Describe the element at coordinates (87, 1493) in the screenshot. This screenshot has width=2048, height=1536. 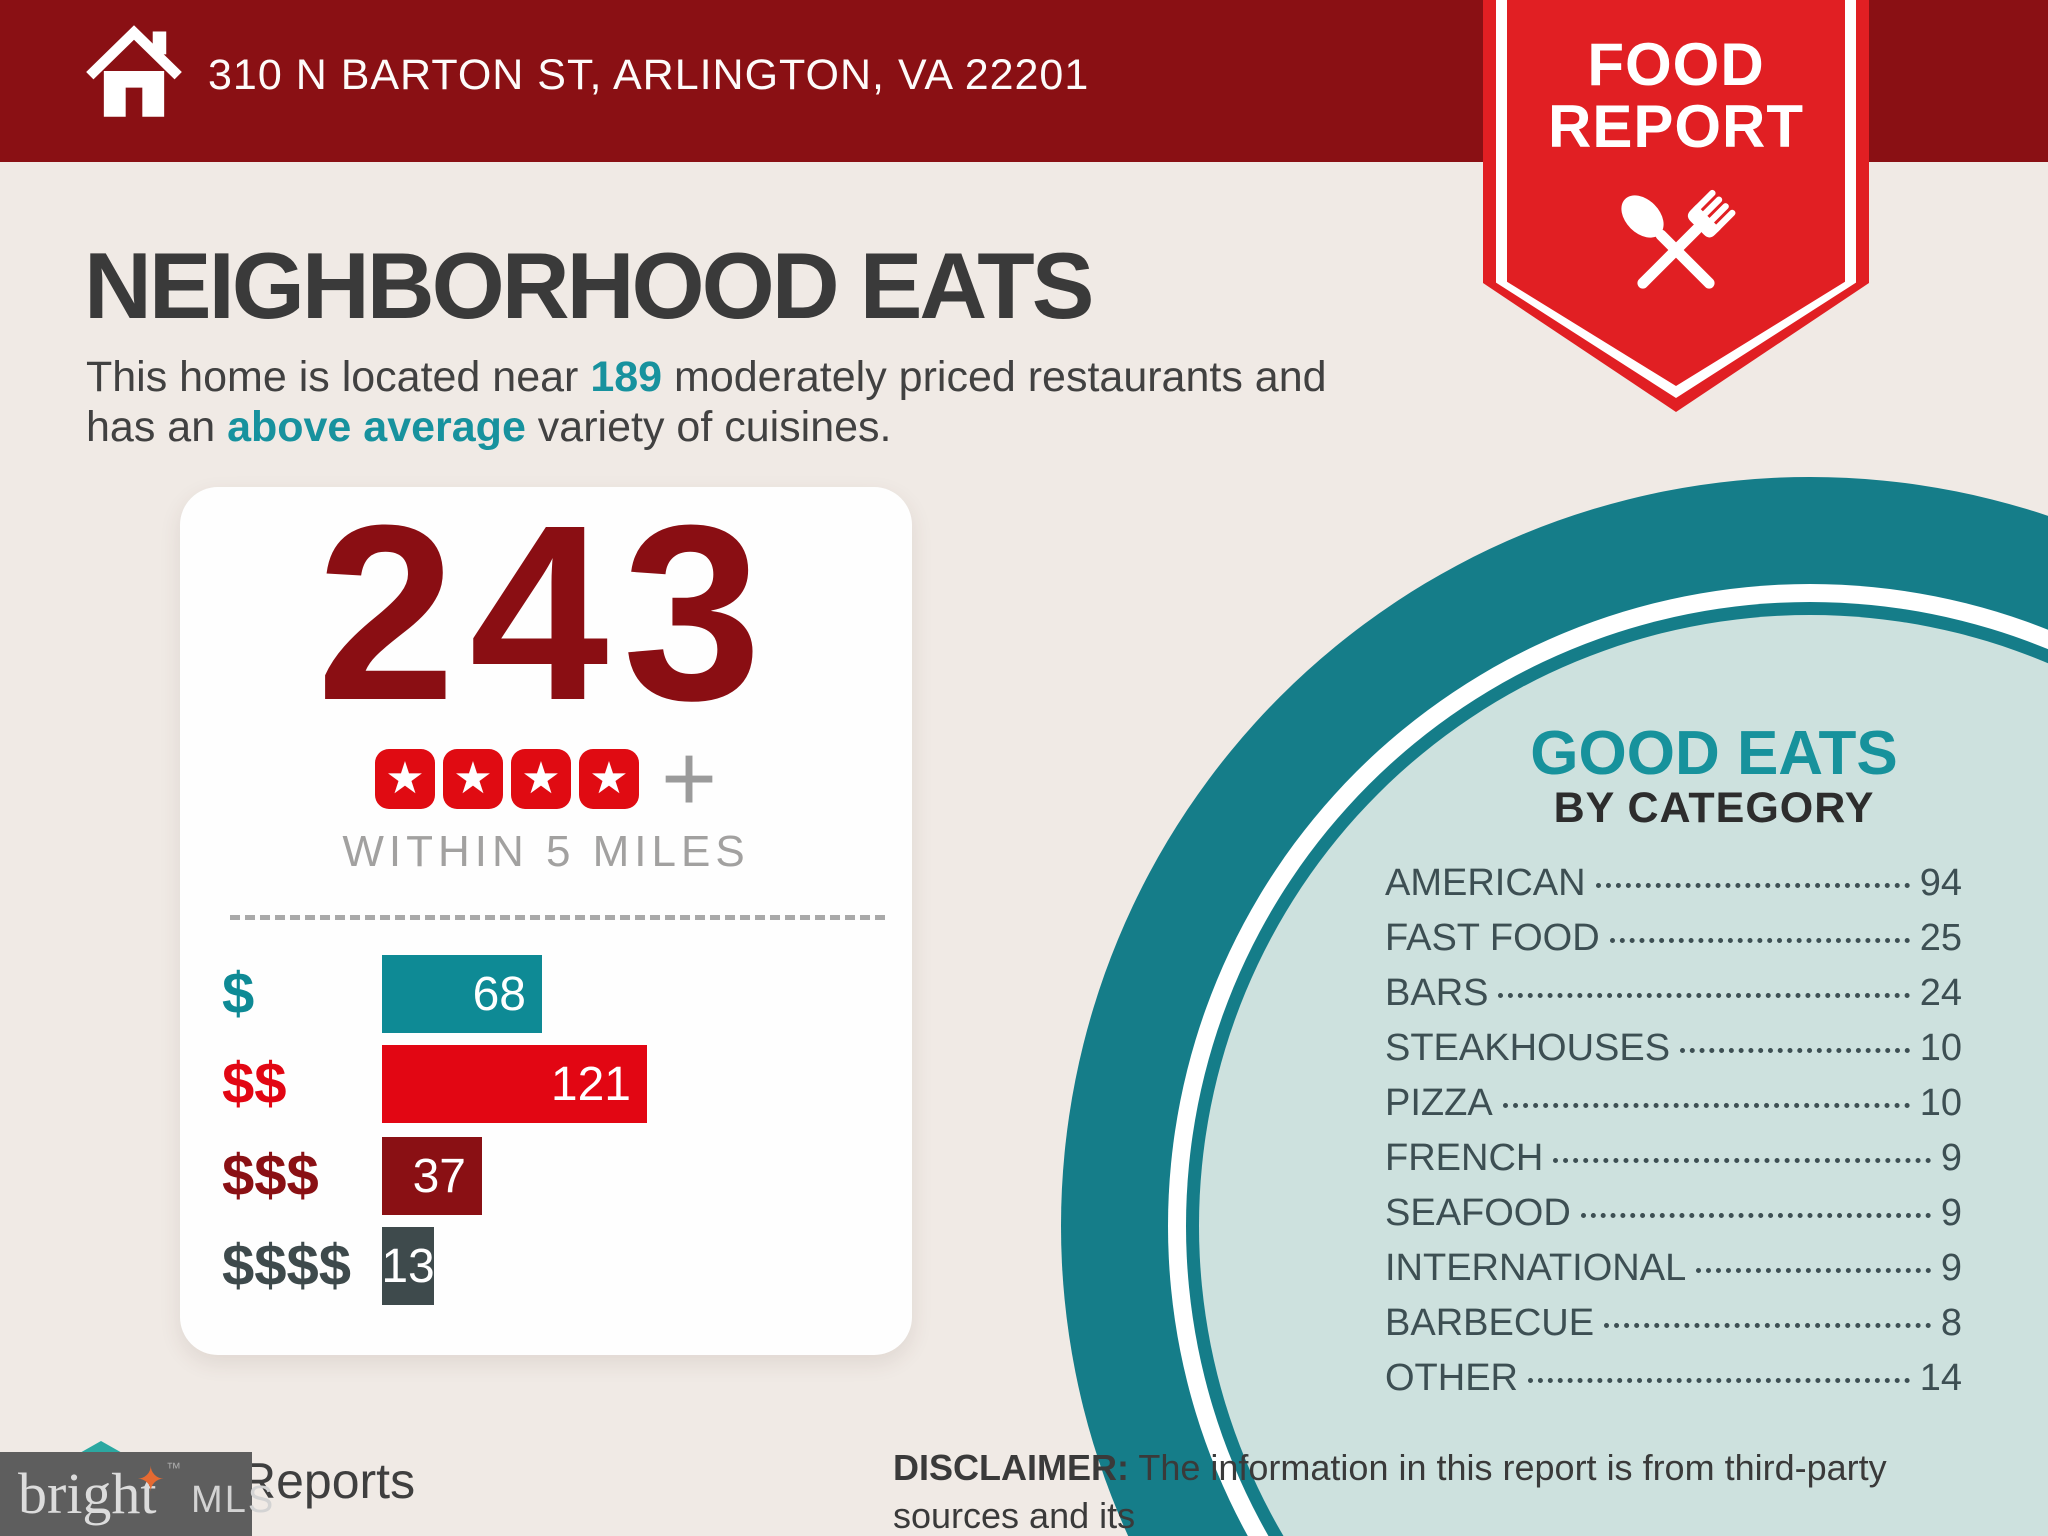
I see `bright-logo-text: bright` at that location.